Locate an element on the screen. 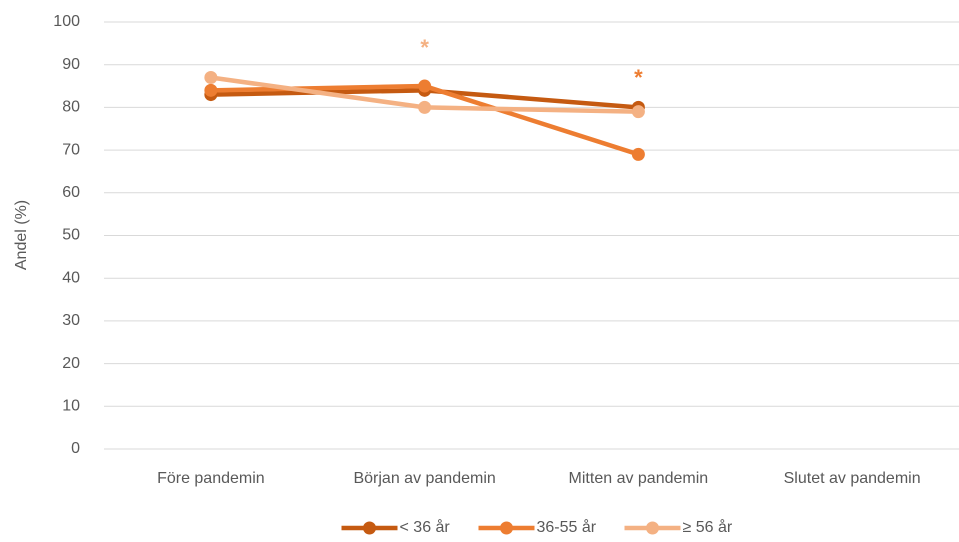 The width and height of the screenshot is (959, 542). y-tick-label: 70 is located at coordinates (71, 149).